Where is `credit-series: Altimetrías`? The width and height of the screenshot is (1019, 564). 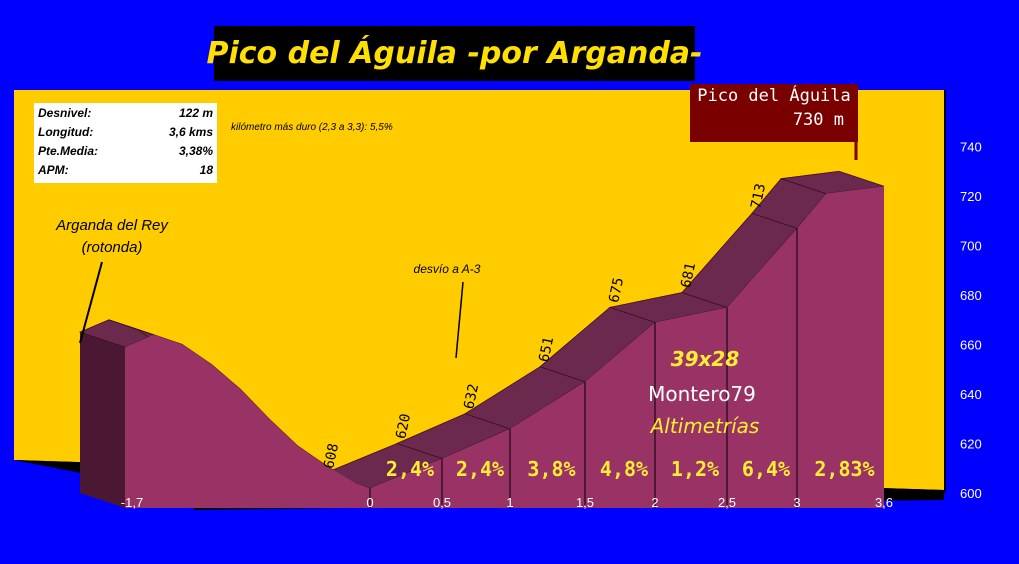
credit-series: Altimetrías is located at coordinates (704, 426).